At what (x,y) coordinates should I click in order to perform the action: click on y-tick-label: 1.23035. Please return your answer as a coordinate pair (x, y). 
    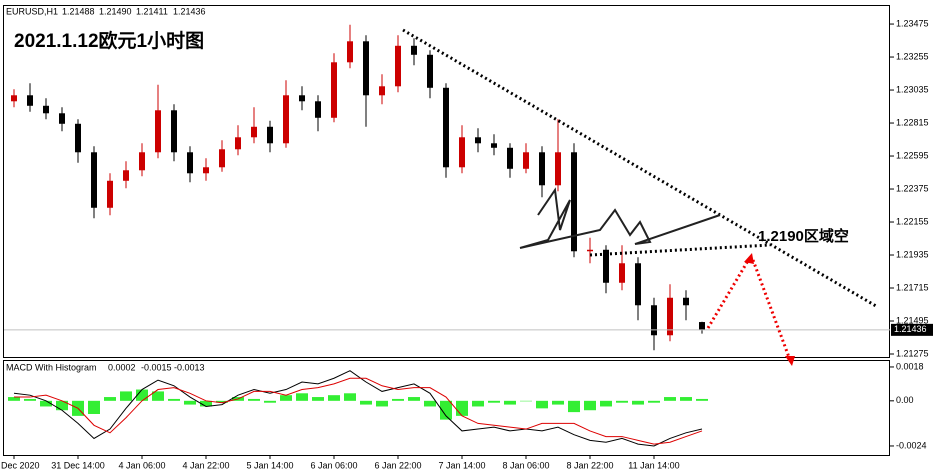
    Looking at the image, I should click on (912, 89).